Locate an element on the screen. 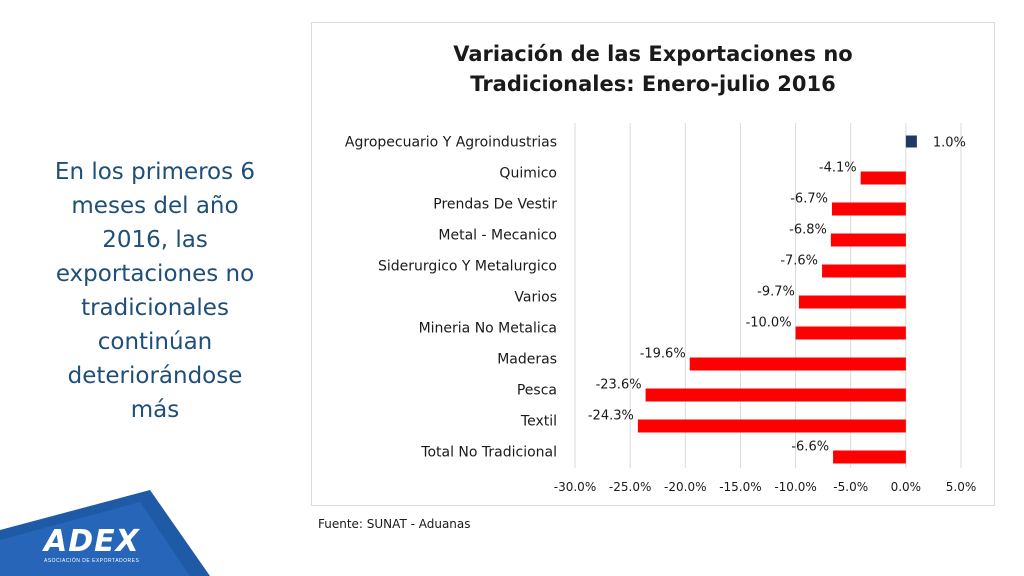 Image resolution: width=1024 pixels, height=576 pixels. category-label: Agropecuario Y Agroindustrias is located at coordinates (451, 143).